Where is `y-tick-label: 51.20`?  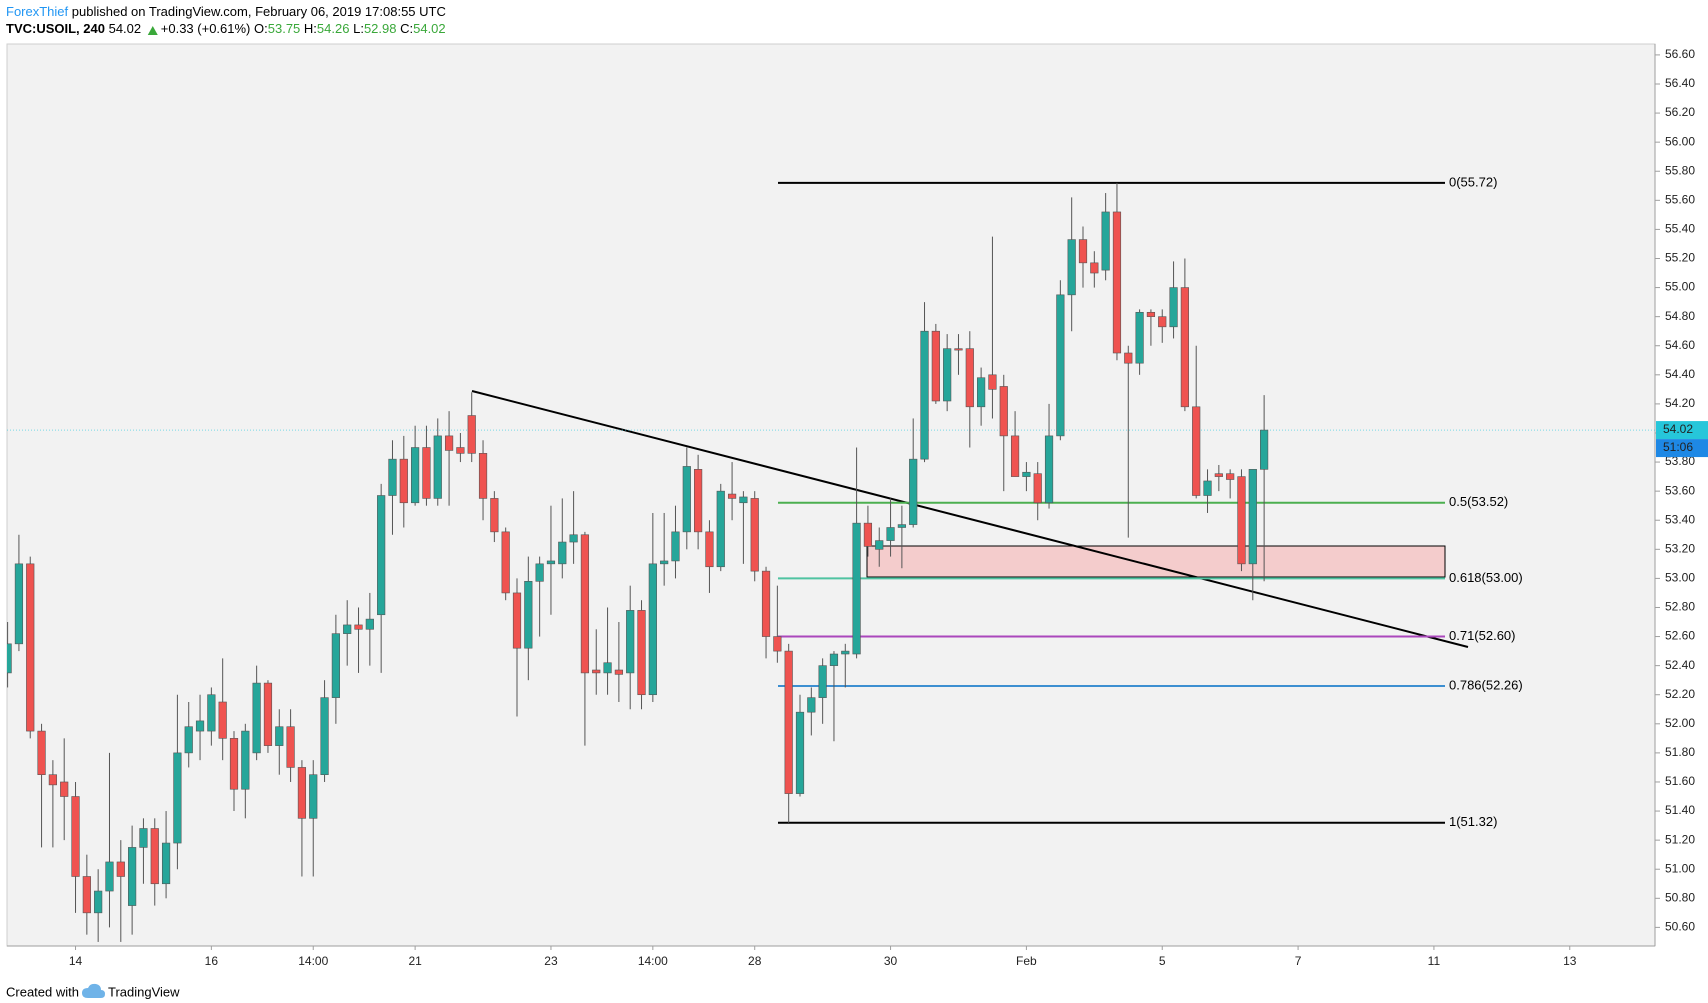
y-tick-label: 51.20 is located at coordinates (1680, 839).